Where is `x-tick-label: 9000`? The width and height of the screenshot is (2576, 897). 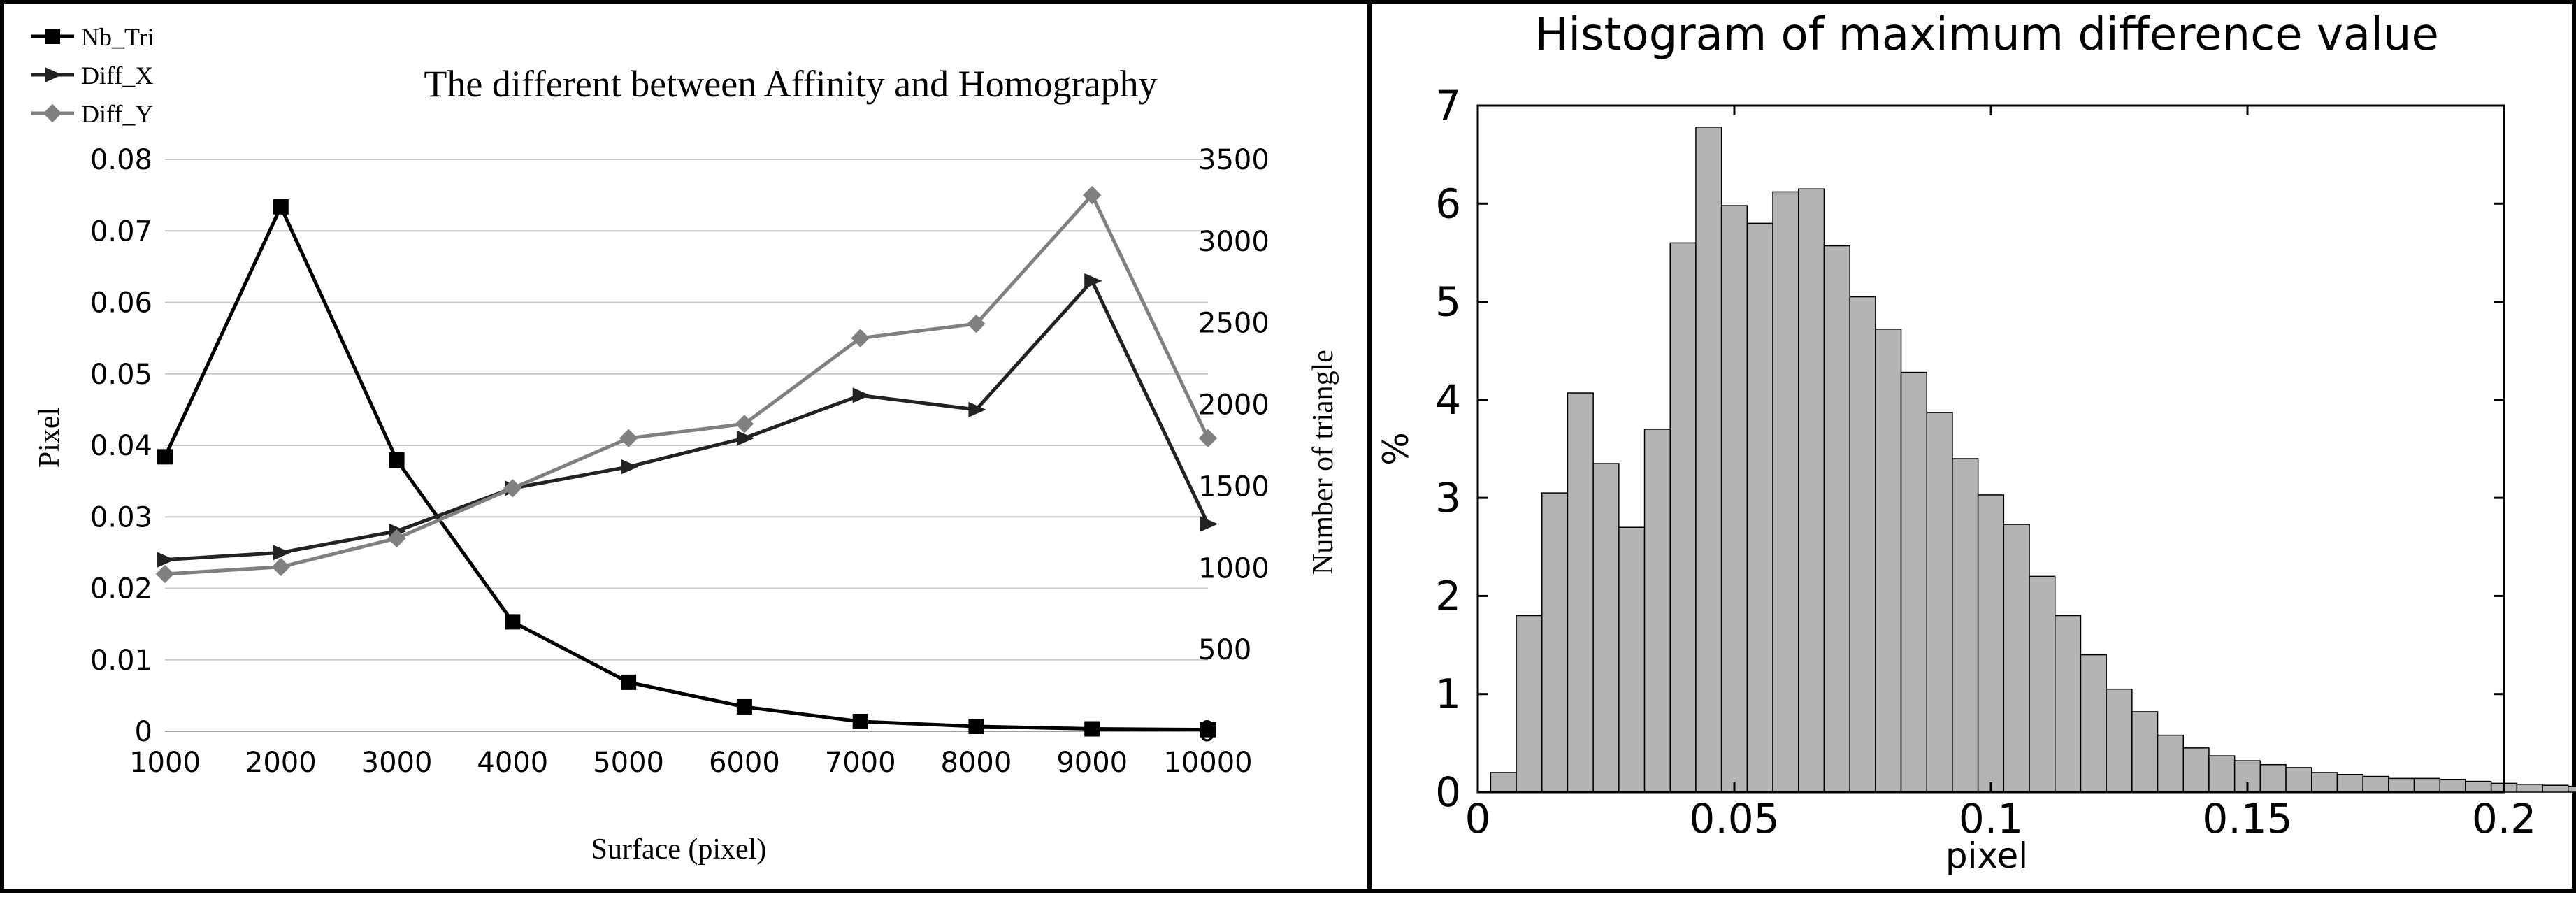 x-tick-label: 9000 is located at coordinates (1092, 763).